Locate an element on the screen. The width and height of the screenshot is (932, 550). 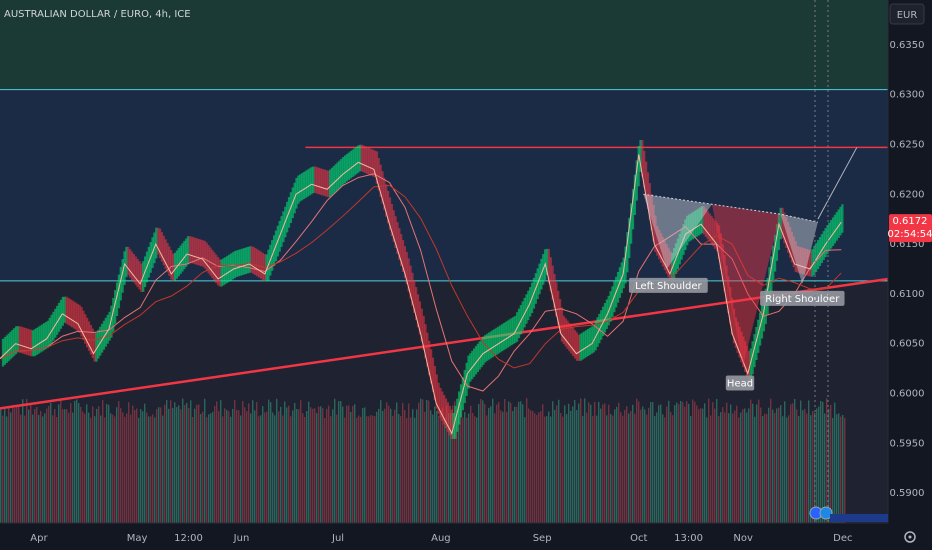
pattern-label: Head is located at coordinates (740, 383).